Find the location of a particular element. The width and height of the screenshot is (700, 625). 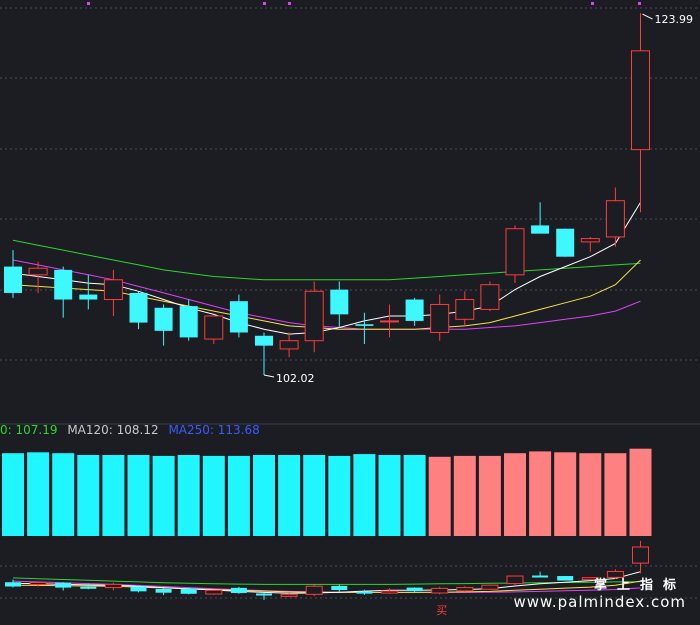

ma-legend: 0: 107.19 MA120: 108.12 MA250: 113.68 is located at coordinates (130, 432).